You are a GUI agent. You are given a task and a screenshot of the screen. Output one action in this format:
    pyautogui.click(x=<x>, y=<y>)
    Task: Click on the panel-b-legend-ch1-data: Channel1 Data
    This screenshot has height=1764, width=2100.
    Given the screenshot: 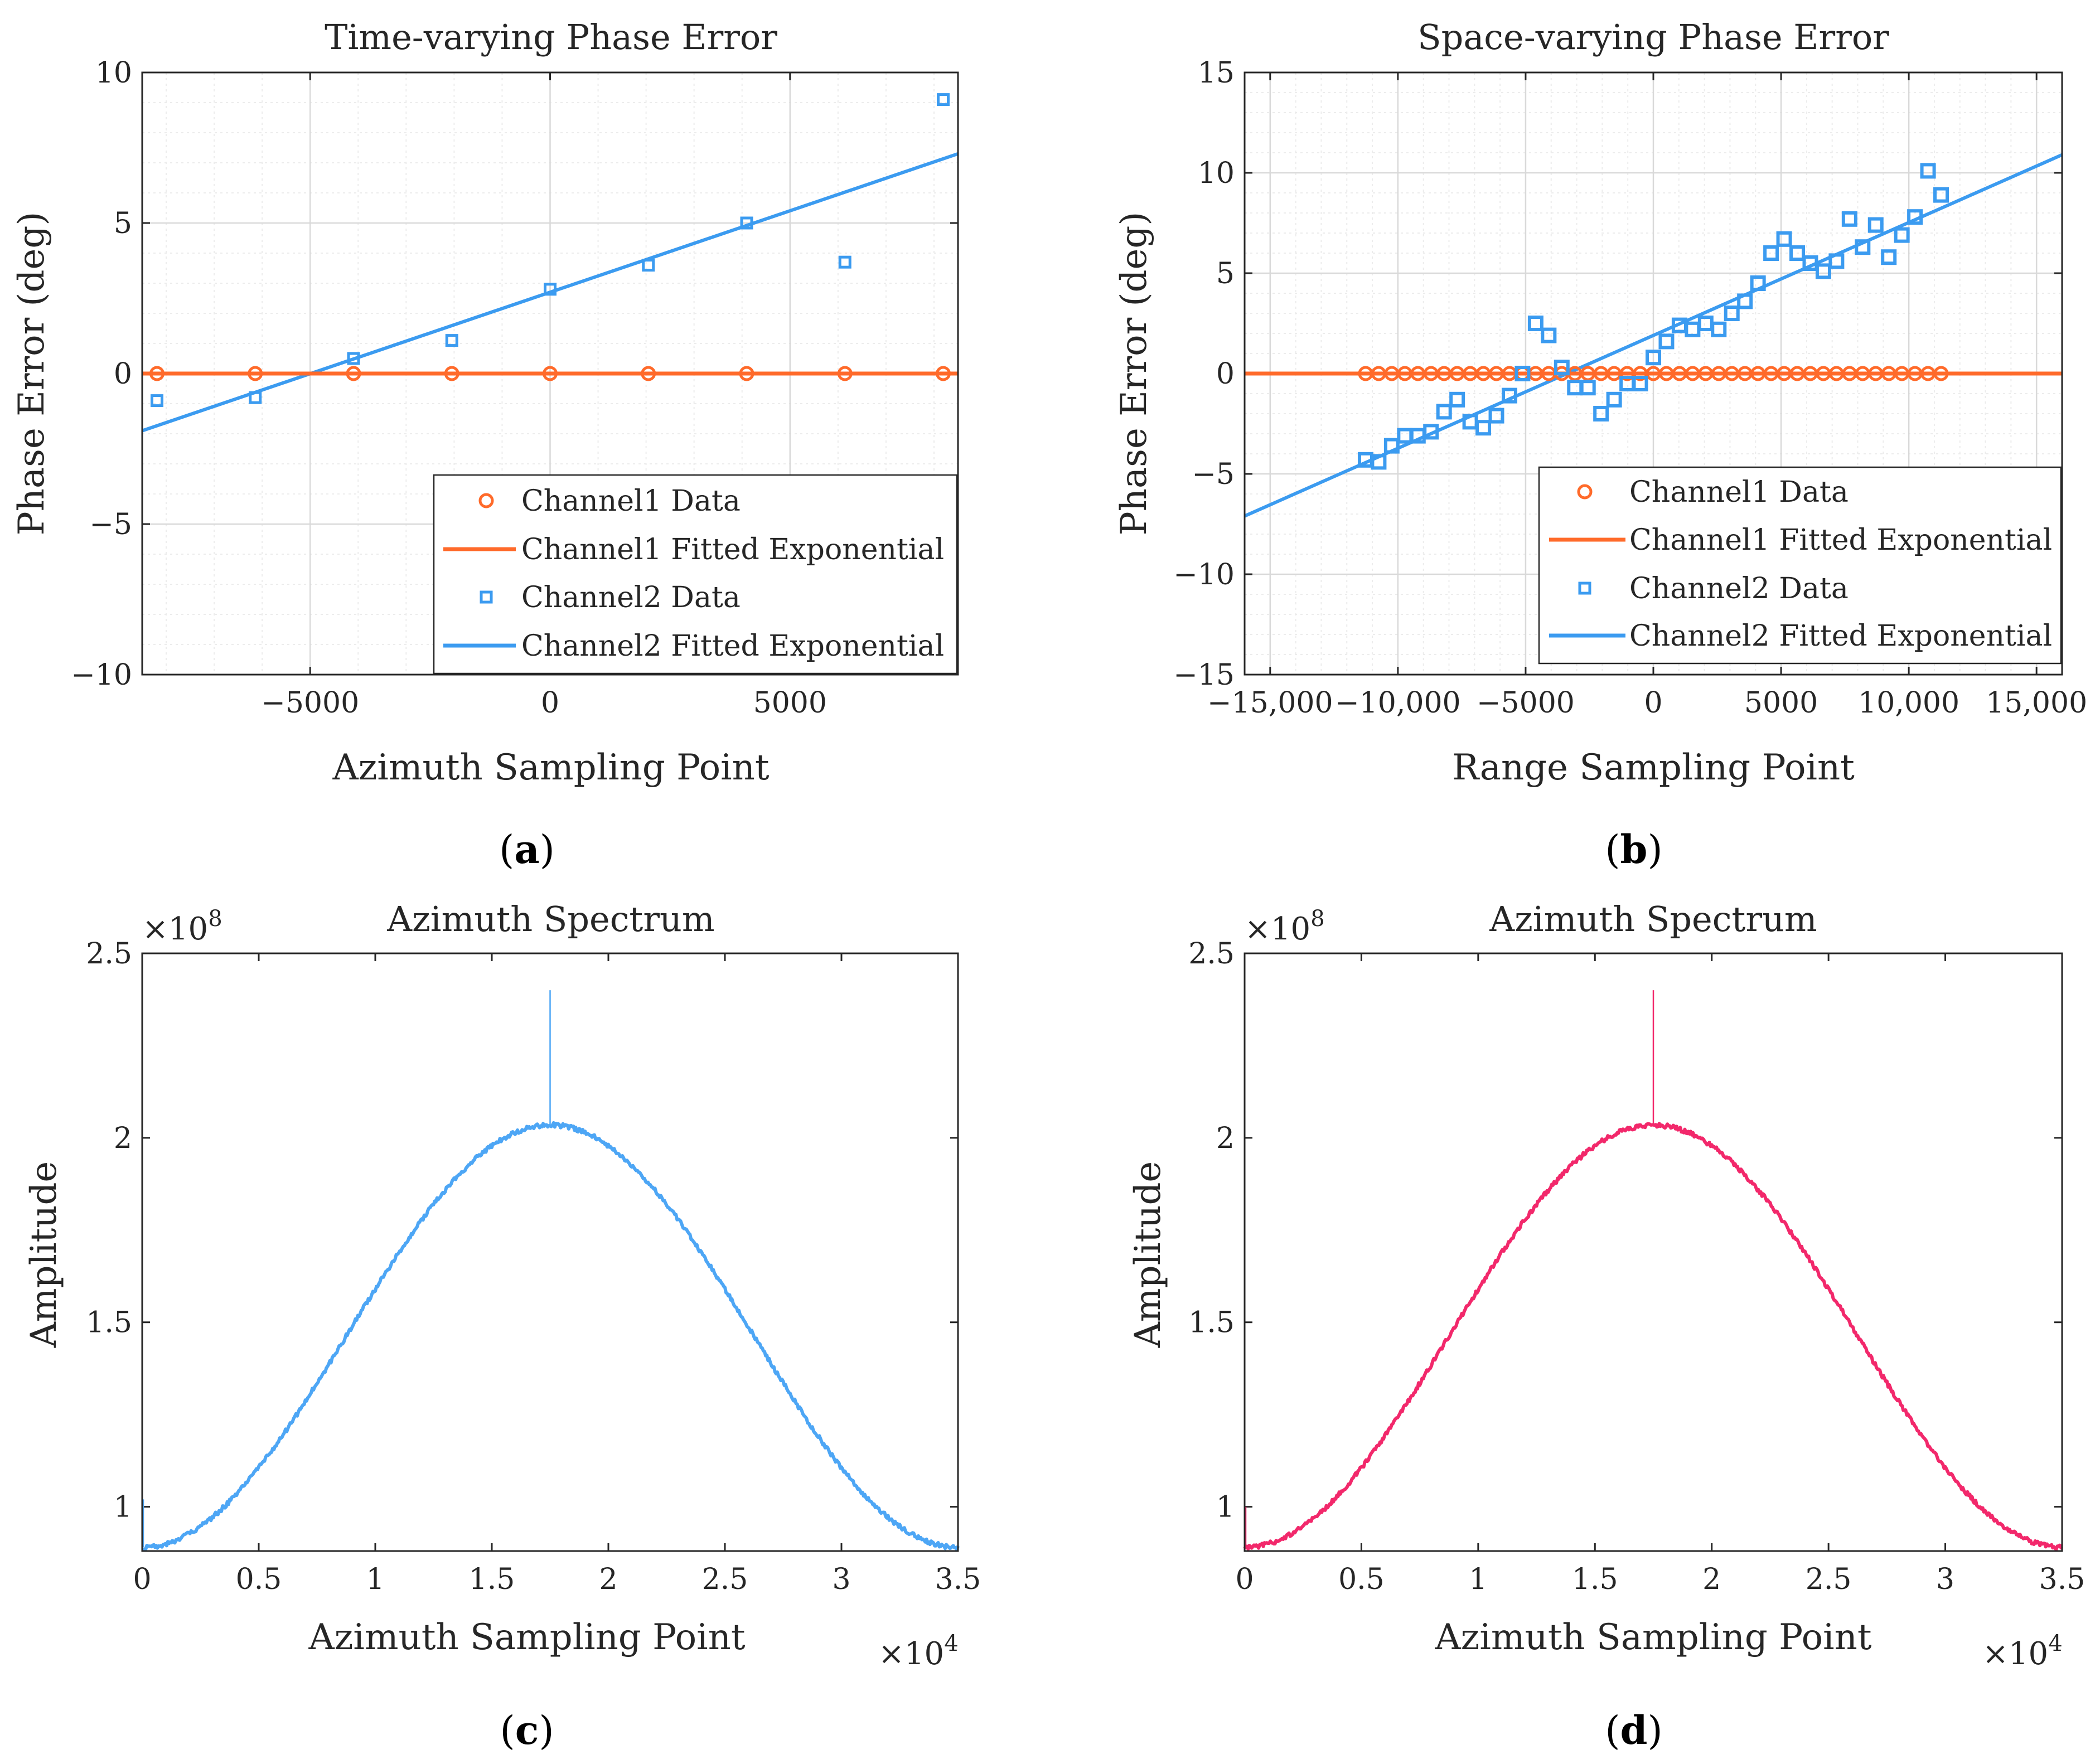 What is the action you would take?
    pyautogui.click(x=1739, y=492)
    